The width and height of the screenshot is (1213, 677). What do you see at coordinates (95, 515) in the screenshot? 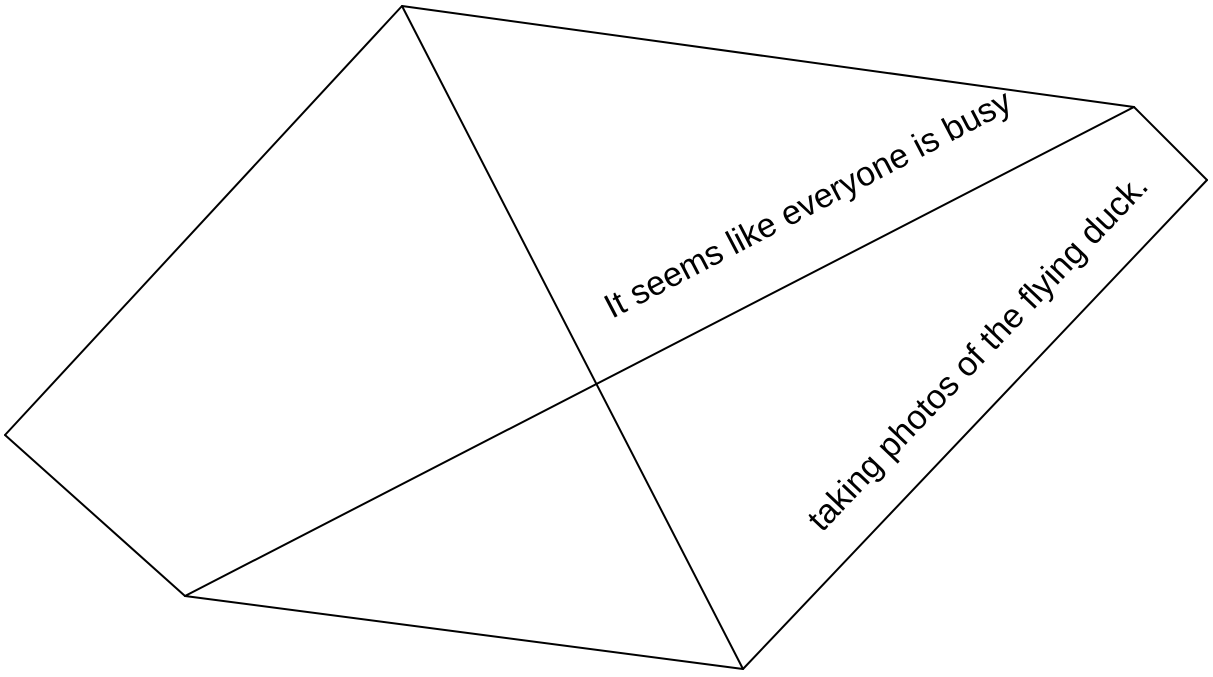
I see `edge-bottom-left` at bounding box center [95, 515].